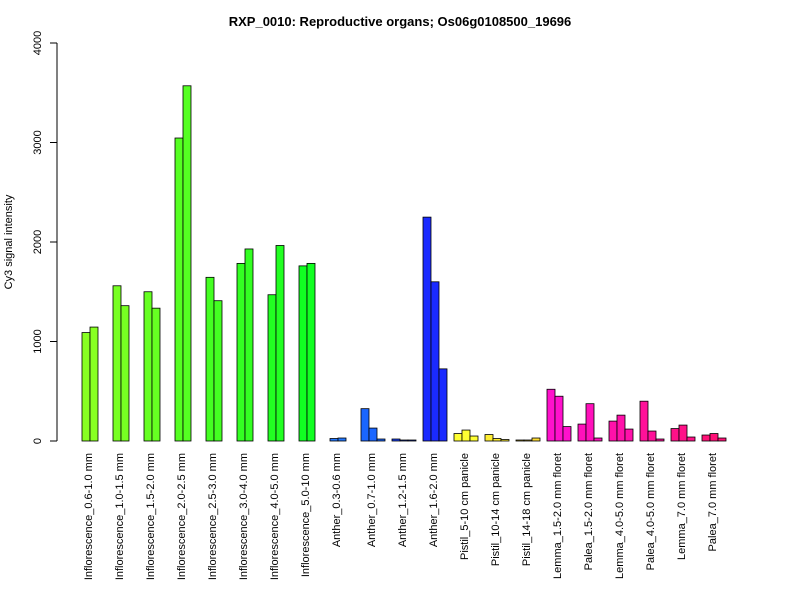  Describe the element at coordinates (120, 516) in the screenshot. I see `x-tick-label: Inflorescence_1.0-1.5 mm` at that location.